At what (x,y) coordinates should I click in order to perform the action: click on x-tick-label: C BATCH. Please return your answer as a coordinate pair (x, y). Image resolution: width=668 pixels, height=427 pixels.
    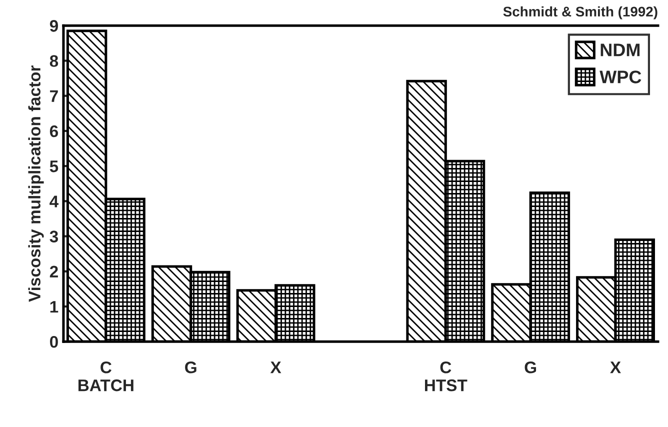
    Looking at the image, I should click on (106, 376).